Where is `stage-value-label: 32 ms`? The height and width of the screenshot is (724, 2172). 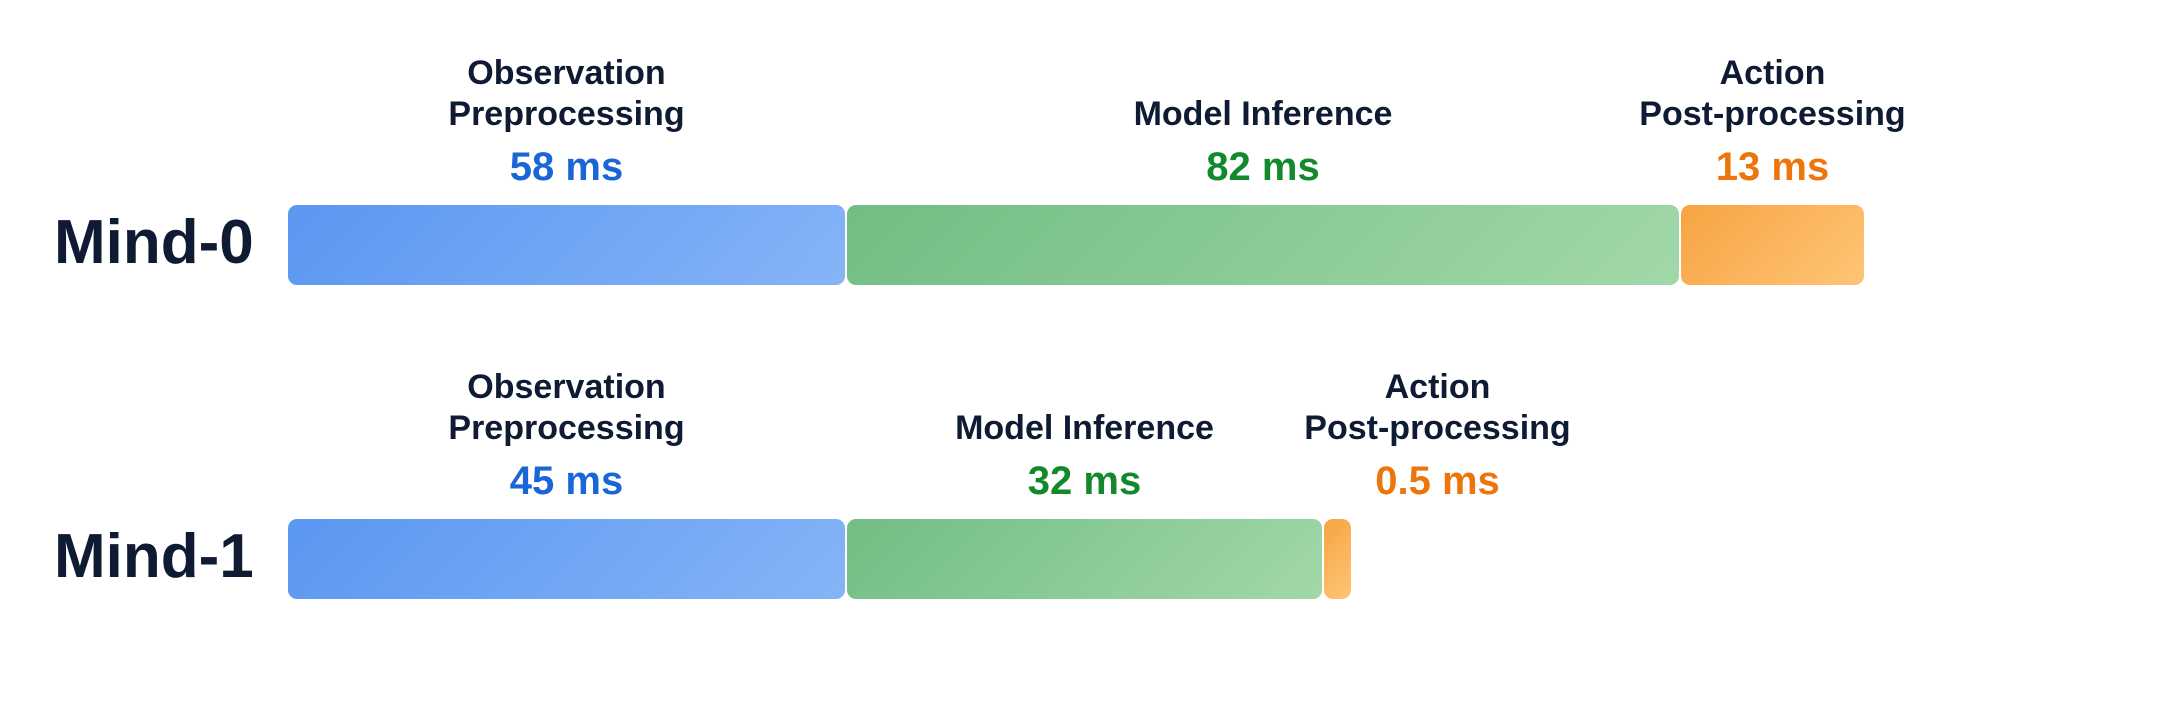
stage-value-label: 32 ms is located at coordinates (1084, 481).